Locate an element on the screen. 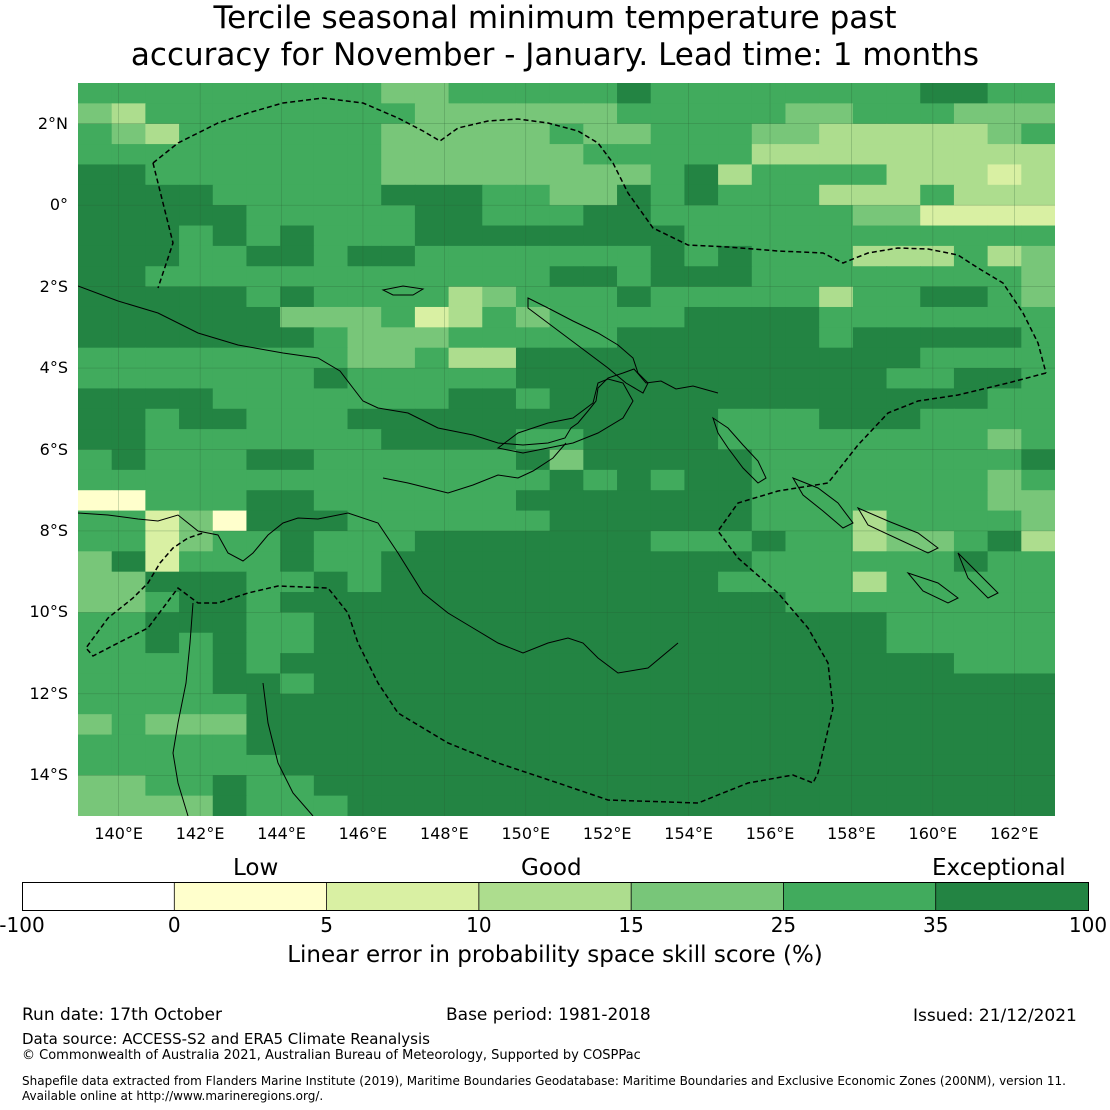  lon-tick-label: 158°E is located at coordinates (851, 833).